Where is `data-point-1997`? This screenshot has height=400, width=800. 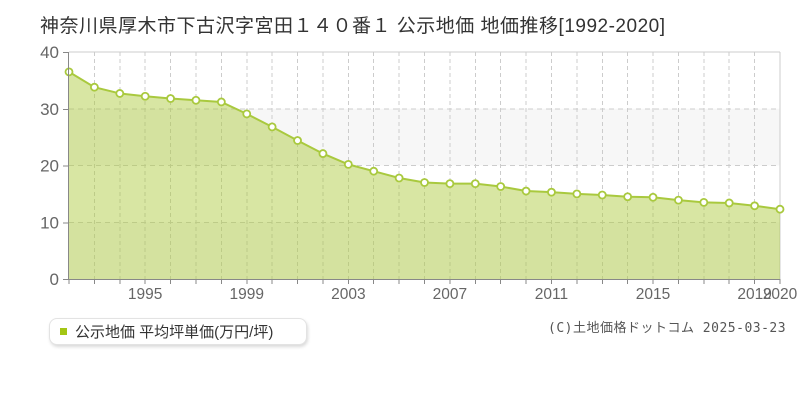 data-point-1997 is located at coordinates (196, 100).